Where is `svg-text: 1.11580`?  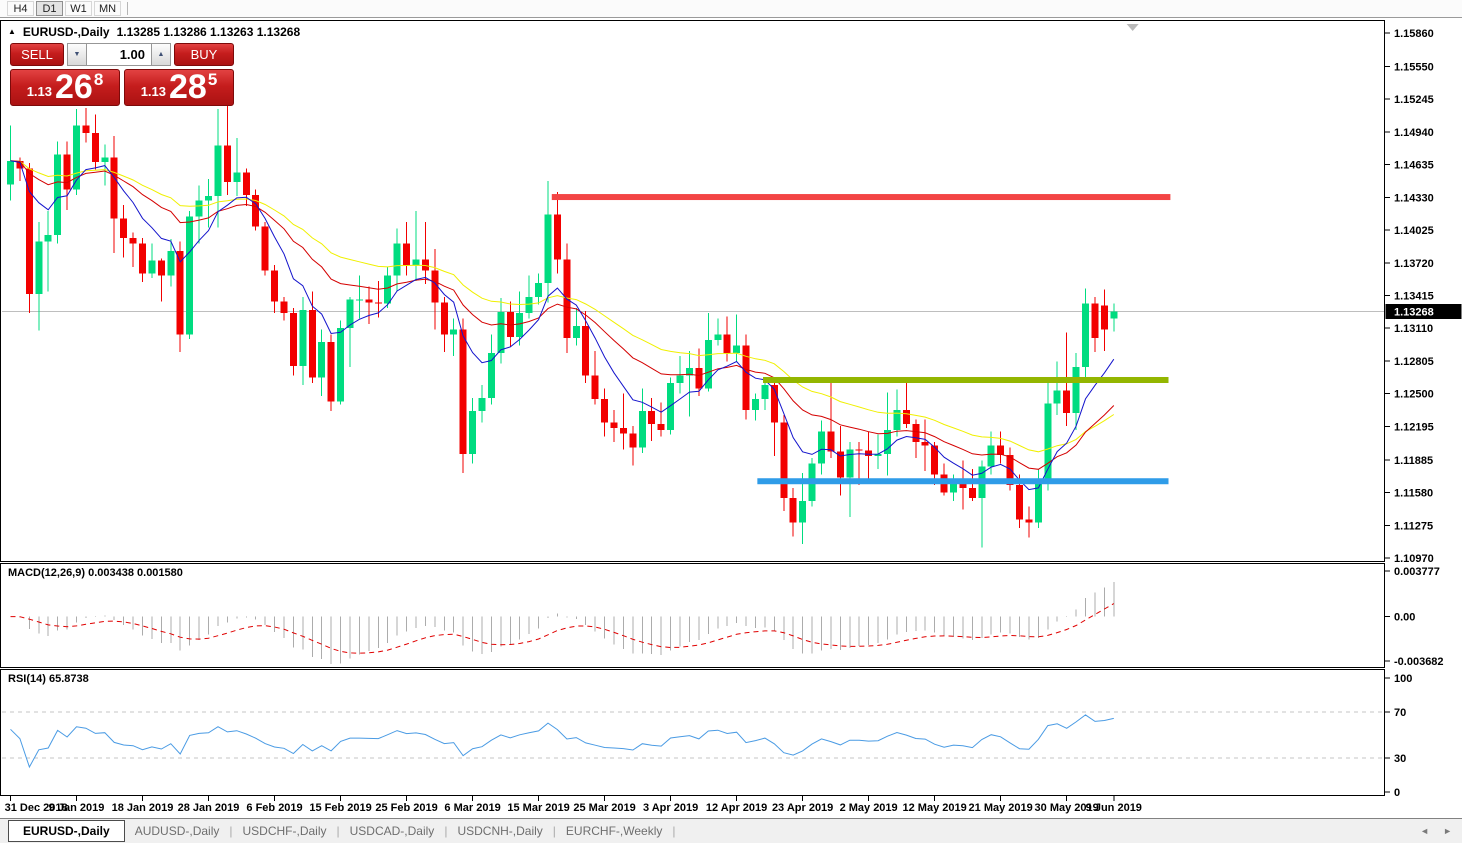
svg-text: 1.11580 is located at coordinates (1413, 494).